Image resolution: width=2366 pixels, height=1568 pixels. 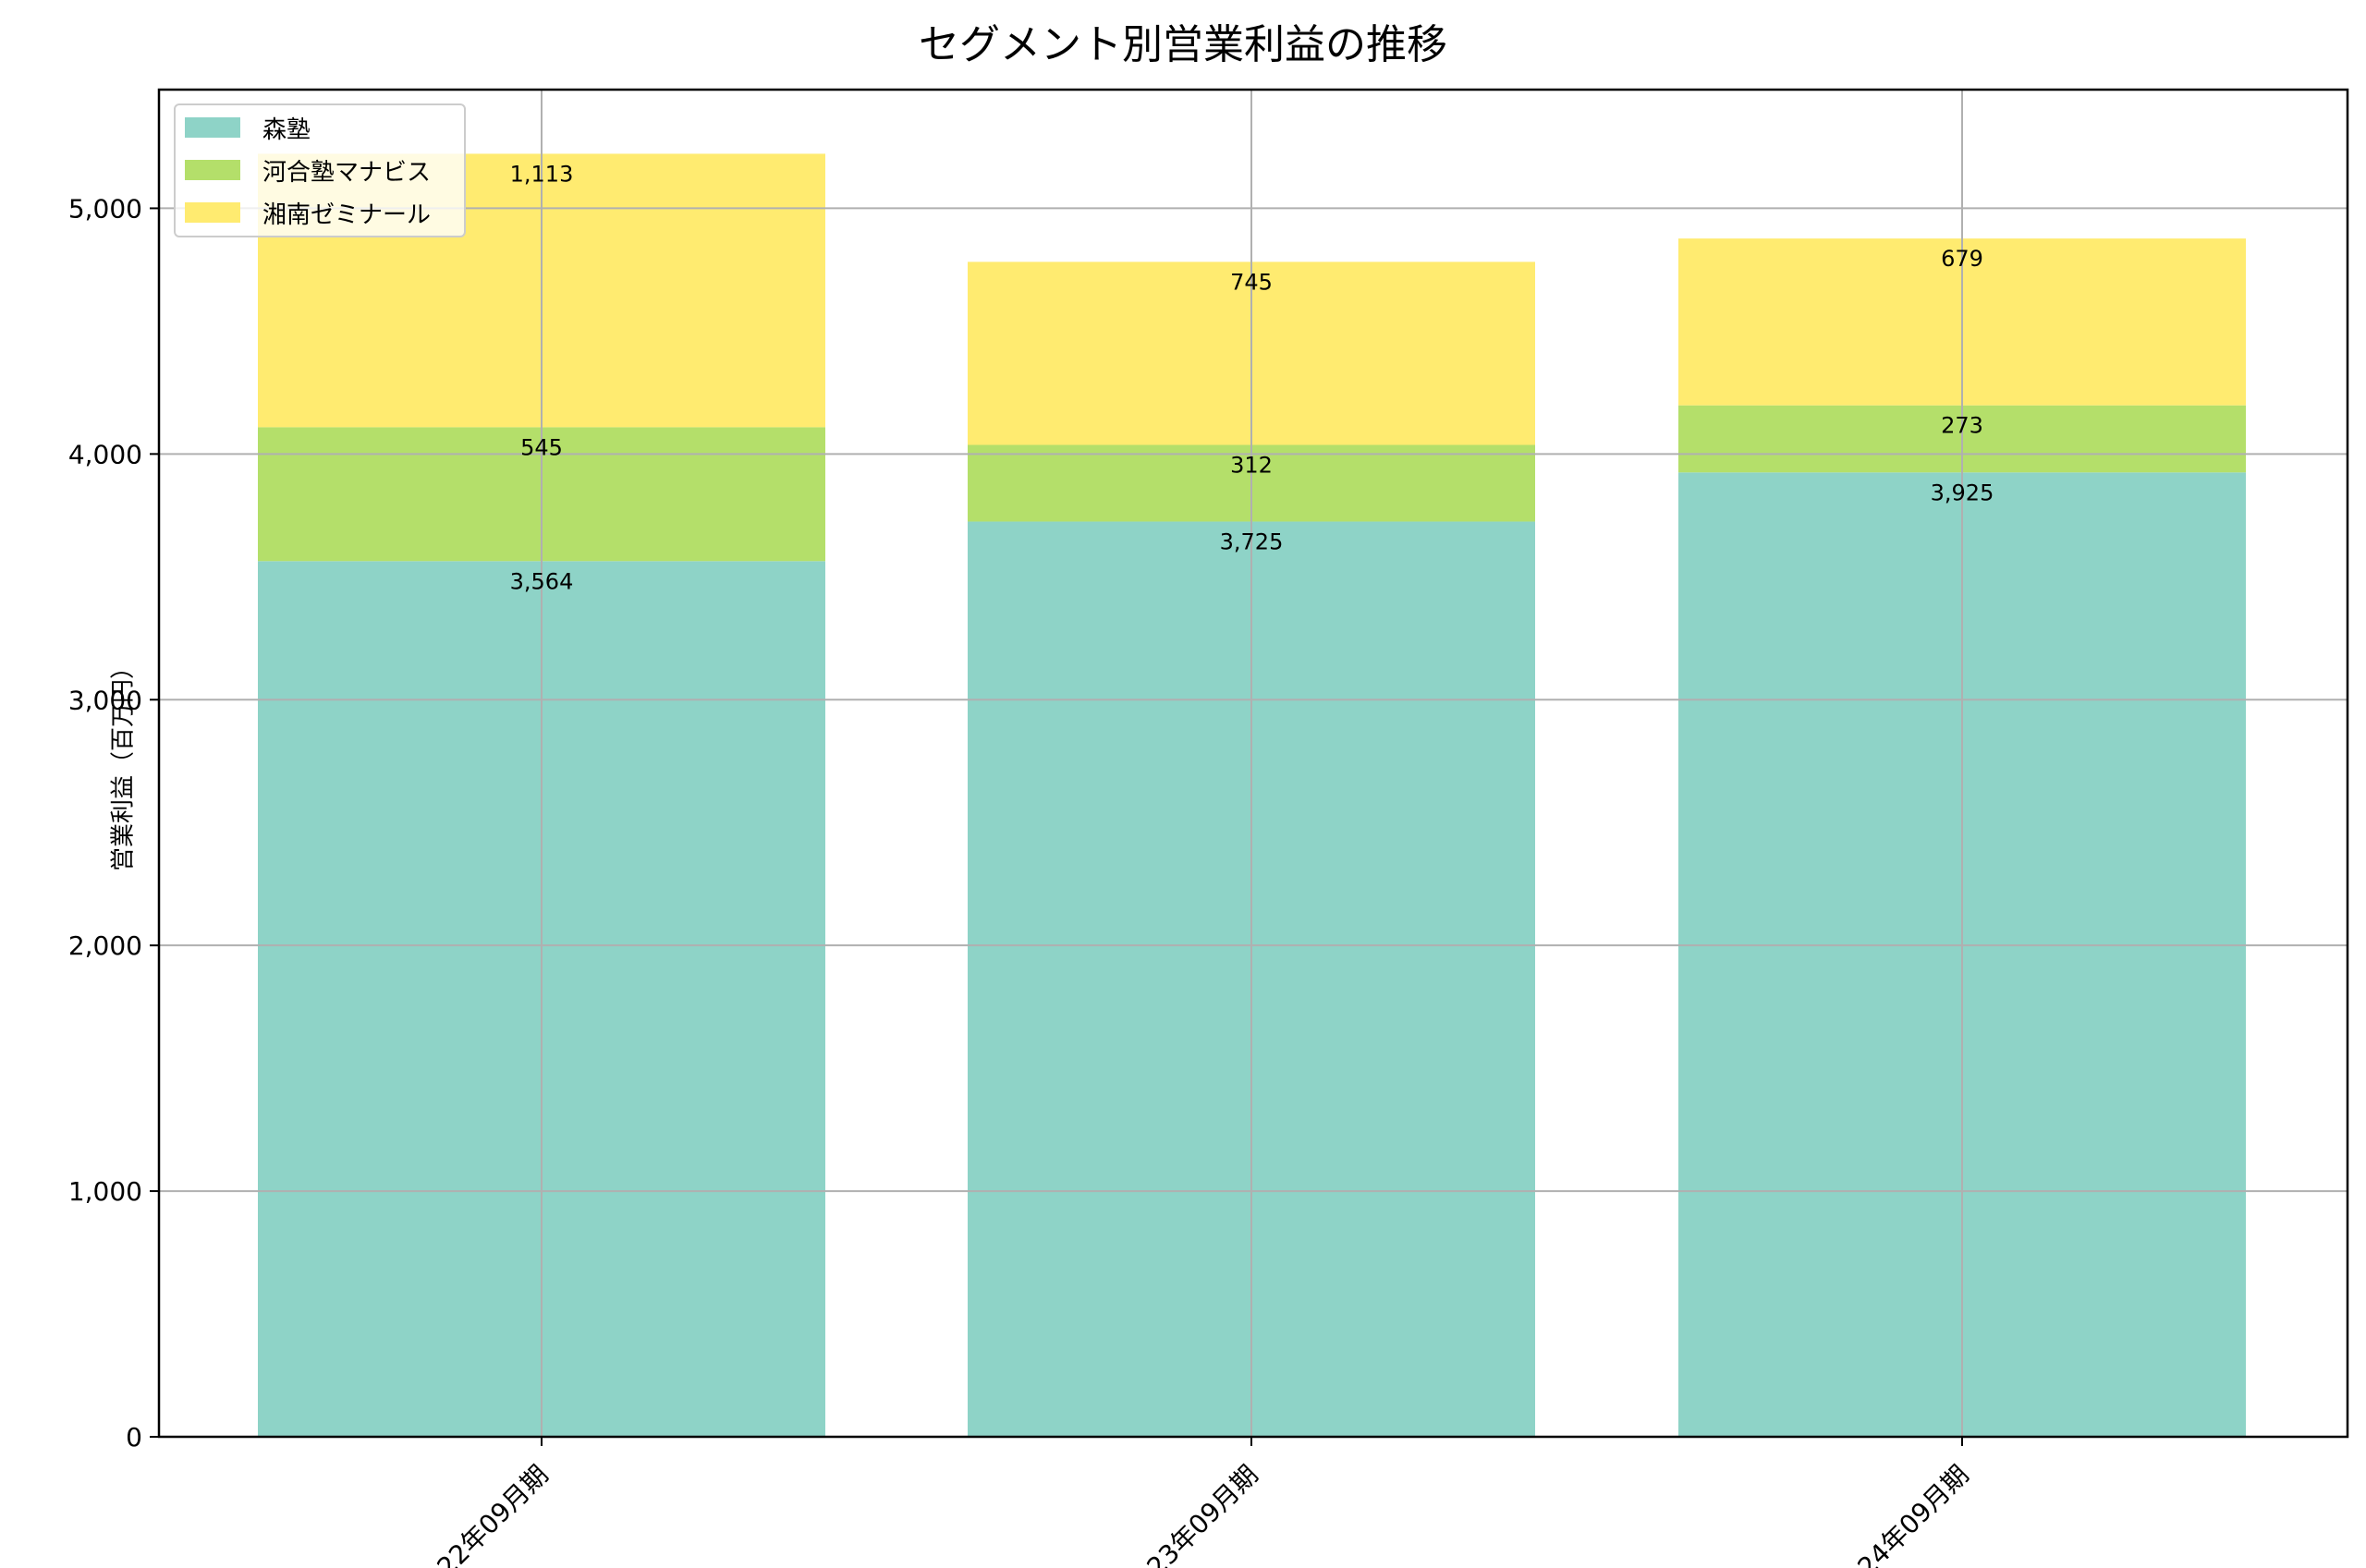 I want to click on y-tick-label: 3,000, so click(x=105, y=700).